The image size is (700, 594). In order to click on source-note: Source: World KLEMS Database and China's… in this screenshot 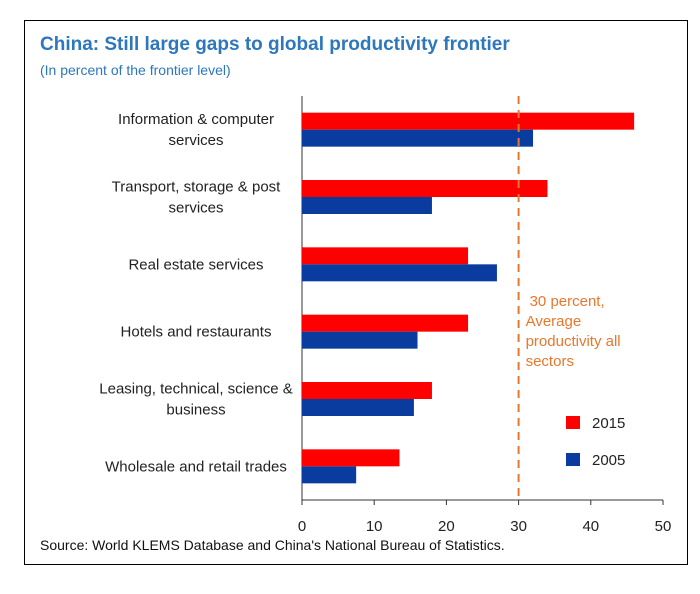, I will do `click(272, 545)`.